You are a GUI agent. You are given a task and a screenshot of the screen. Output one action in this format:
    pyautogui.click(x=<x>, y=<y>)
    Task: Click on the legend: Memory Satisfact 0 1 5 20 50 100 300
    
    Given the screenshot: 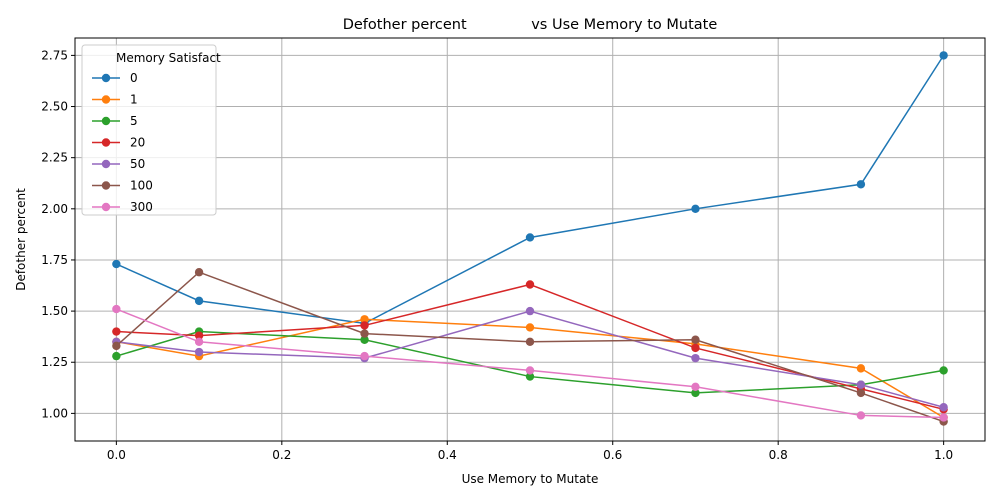 What is the action you would take?
    pyautogui.click(x=151, y=130)
    